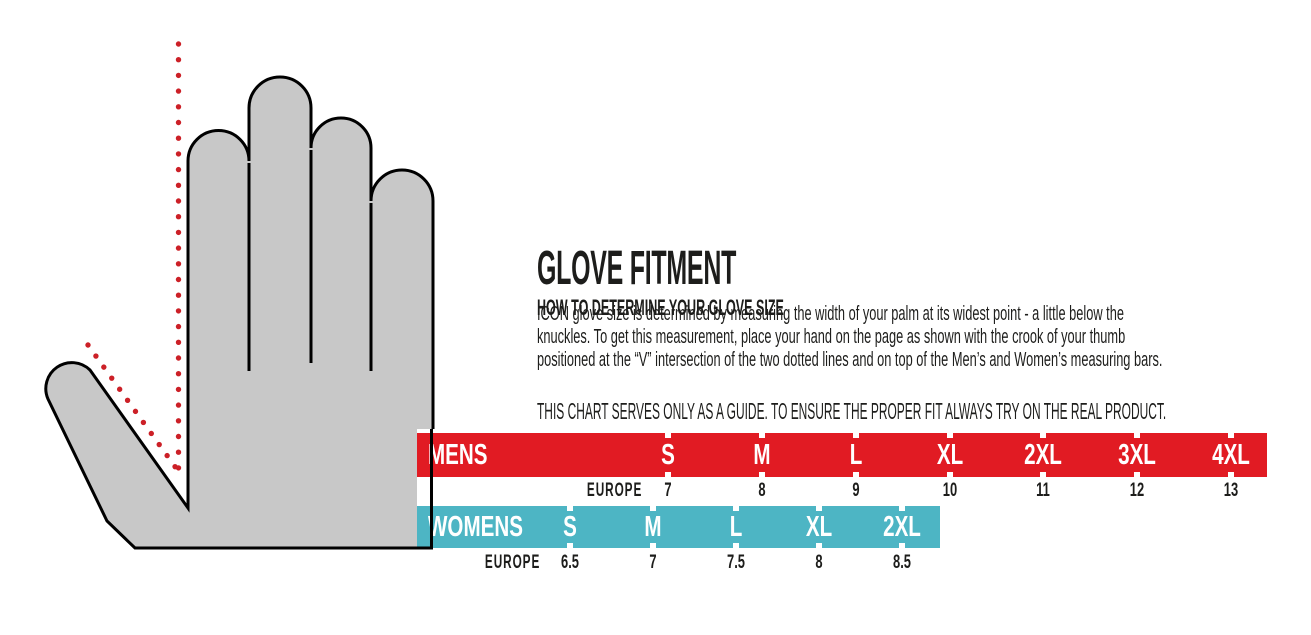  Describe the element at coordinates (856, 490) in the screenshot. I see `mens-europe-value: 9` at that location.